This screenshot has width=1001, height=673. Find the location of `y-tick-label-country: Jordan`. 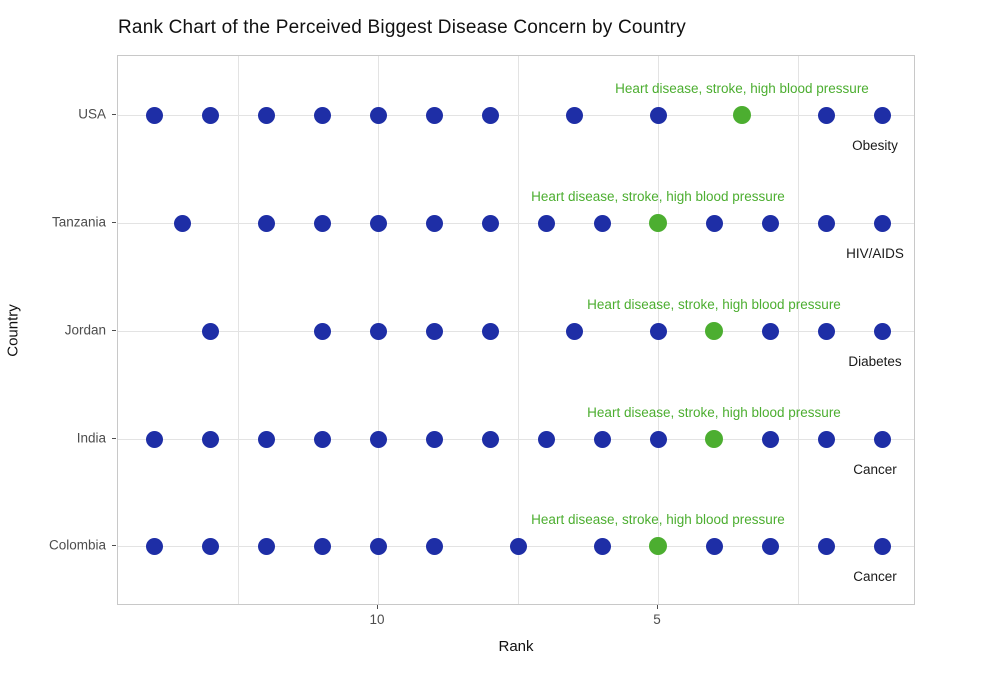

y-tick-label-country: Jordan is located at coordinates (85, 330).